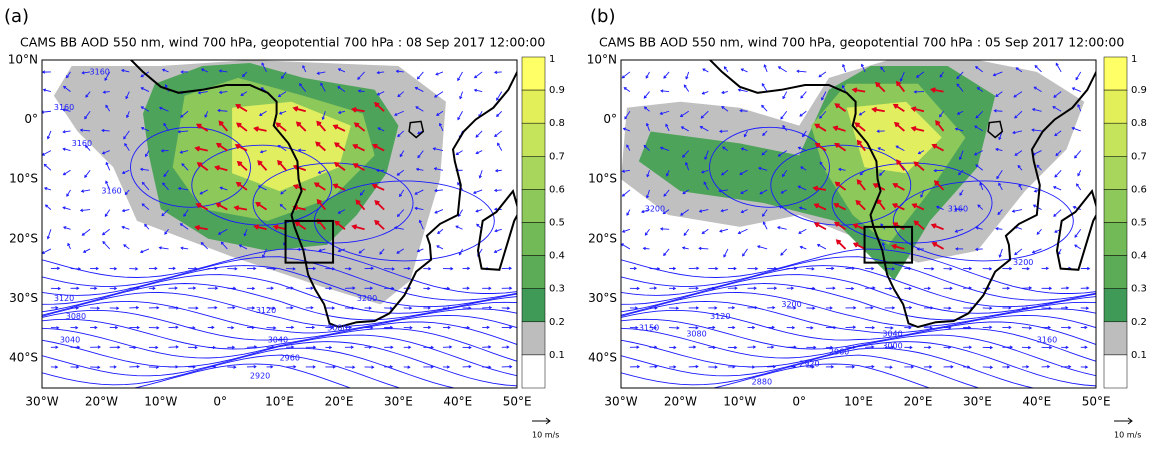  I want to click on contour-label: 3150, so click(649, 328).